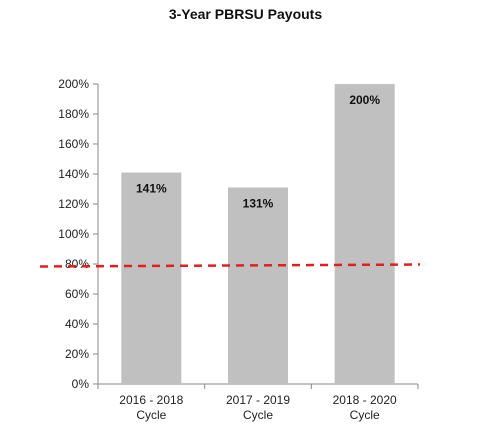 This screenshot has height=446, width=491. I want to click on y-tick-label: 100%, so click(73, 234).